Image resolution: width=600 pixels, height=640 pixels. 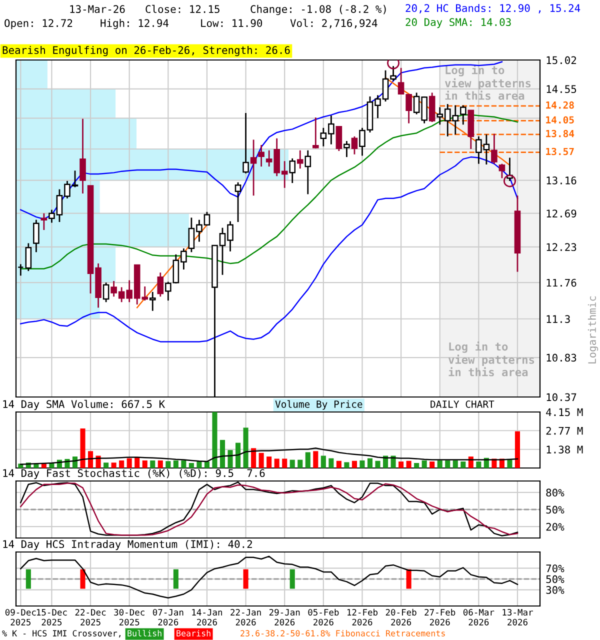 I want to click on x-tick-label: 12-Feb 2026, so click(x=362, y=617).